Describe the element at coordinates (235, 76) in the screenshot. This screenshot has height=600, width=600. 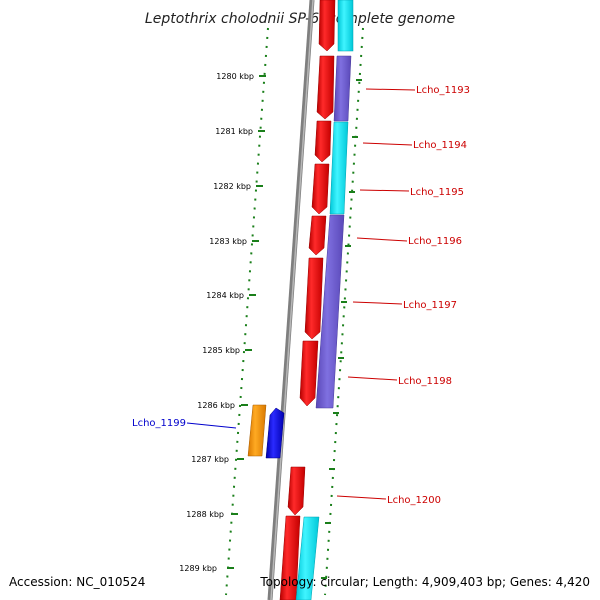
I see `tick-label: 1280 kbp` at that location.